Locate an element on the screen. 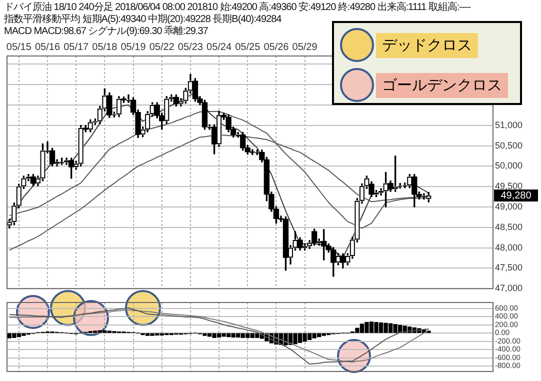 The height and width of the screenshot is (381, 541). x-tick-label: 05/22 is located at coordinates (162, 47).